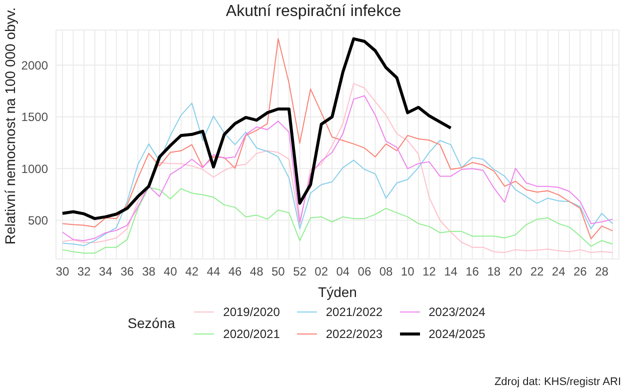 The image size is (627, 392). Describe the element at coordinates (451, 271) in the screenshot. I see `x-tick-label: 14` at that location.